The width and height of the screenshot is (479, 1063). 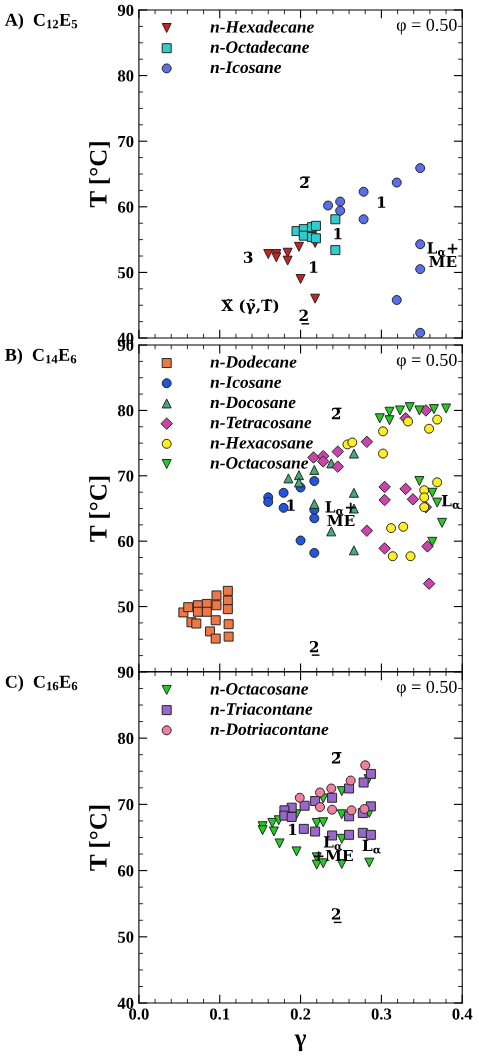 I want to click on x-tick-label: 0.0, so click(x=139, y=1014).